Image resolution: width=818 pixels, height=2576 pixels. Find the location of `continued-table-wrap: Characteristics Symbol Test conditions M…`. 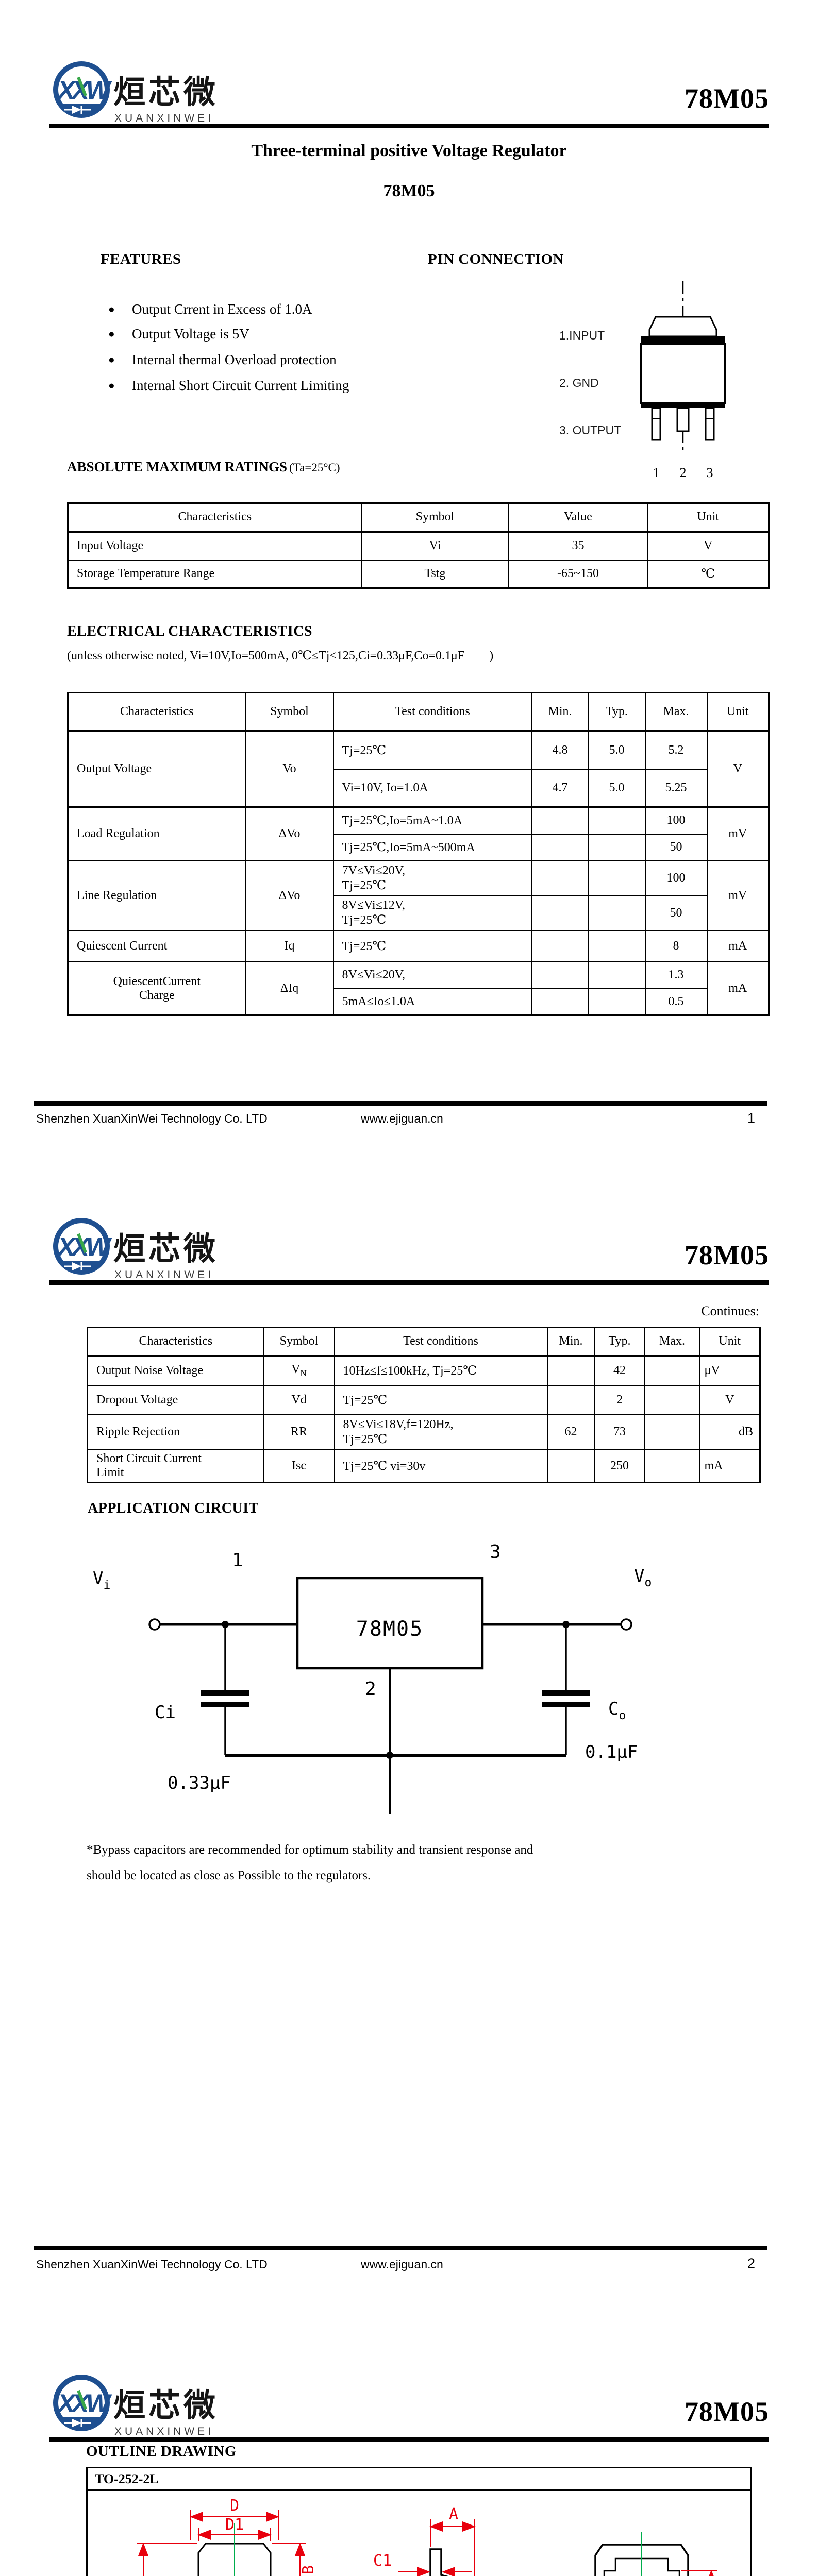

continued-table-wrap: Characteristics Symbol Test conditions M… is located at coordinates (424, 1405).